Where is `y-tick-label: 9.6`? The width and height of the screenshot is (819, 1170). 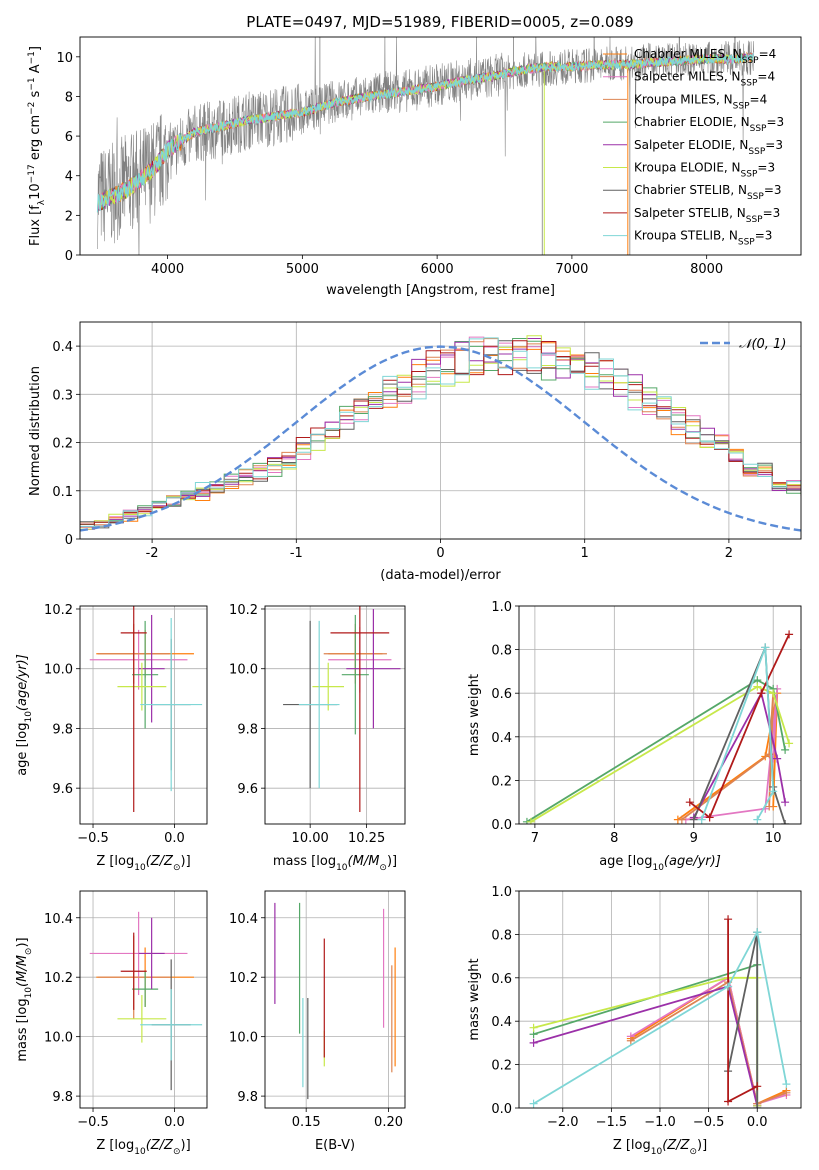 y-tick-label: 9.6 is located at coordinates (62, 789).